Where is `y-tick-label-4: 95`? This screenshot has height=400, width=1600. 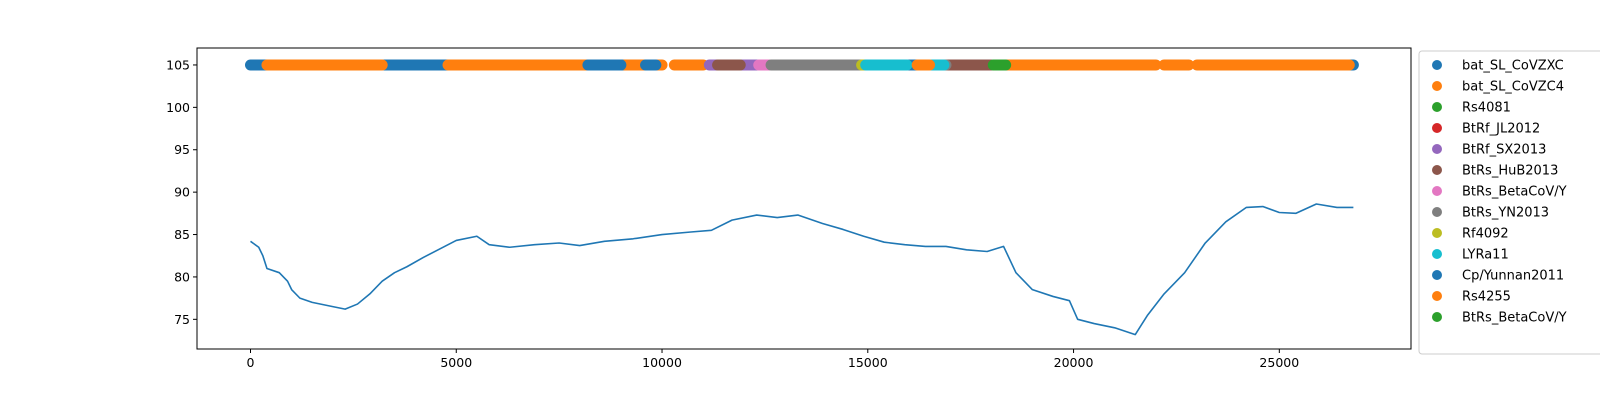 y-tick-label-4: 95 is located at coordinates (182, 149).